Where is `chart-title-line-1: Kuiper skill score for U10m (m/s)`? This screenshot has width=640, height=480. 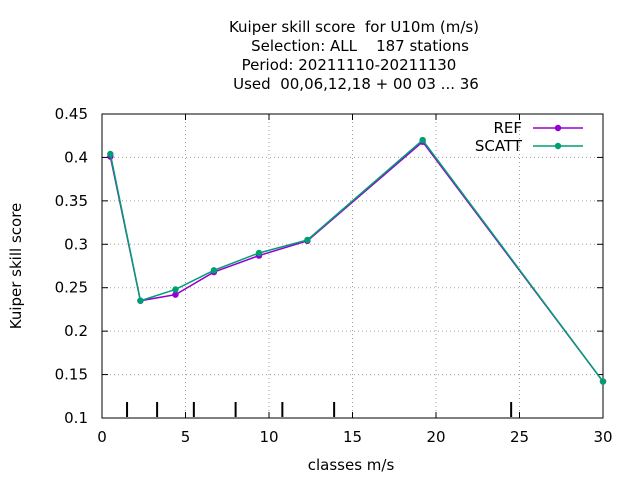
chart-title-line-1: Kuiper skill score for U10m (m/s) is located at coordinates (354, 27).